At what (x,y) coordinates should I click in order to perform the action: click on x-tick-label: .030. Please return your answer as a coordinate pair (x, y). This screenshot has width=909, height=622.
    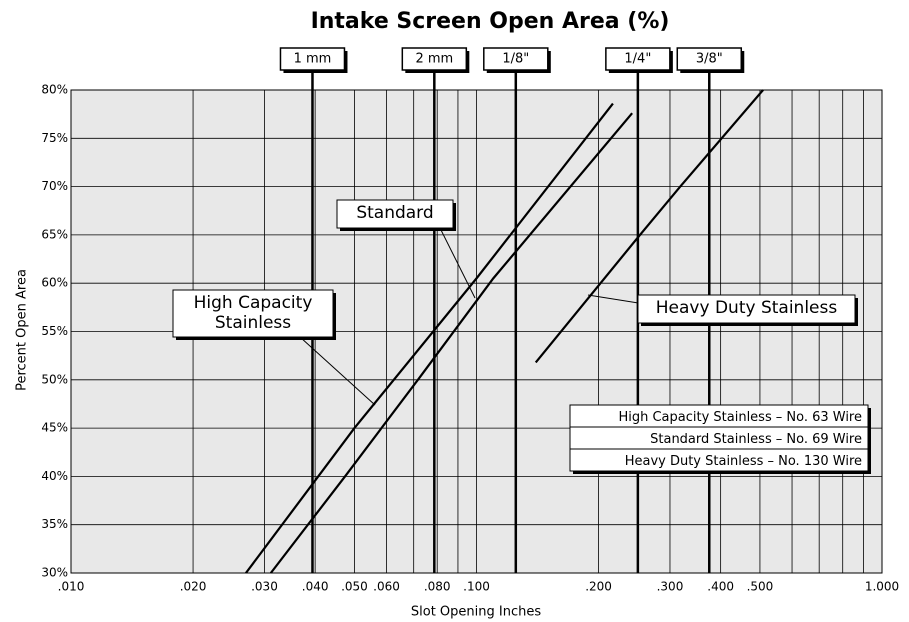
    Looking at the image, I should click on (264, 587).